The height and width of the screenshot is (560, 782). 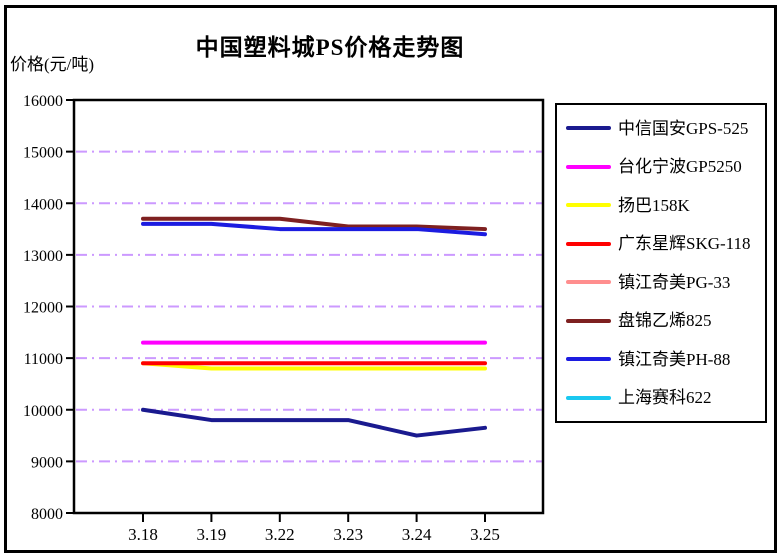 I want to click on x-tick-label: 3.19, so click(x=212, y=534).